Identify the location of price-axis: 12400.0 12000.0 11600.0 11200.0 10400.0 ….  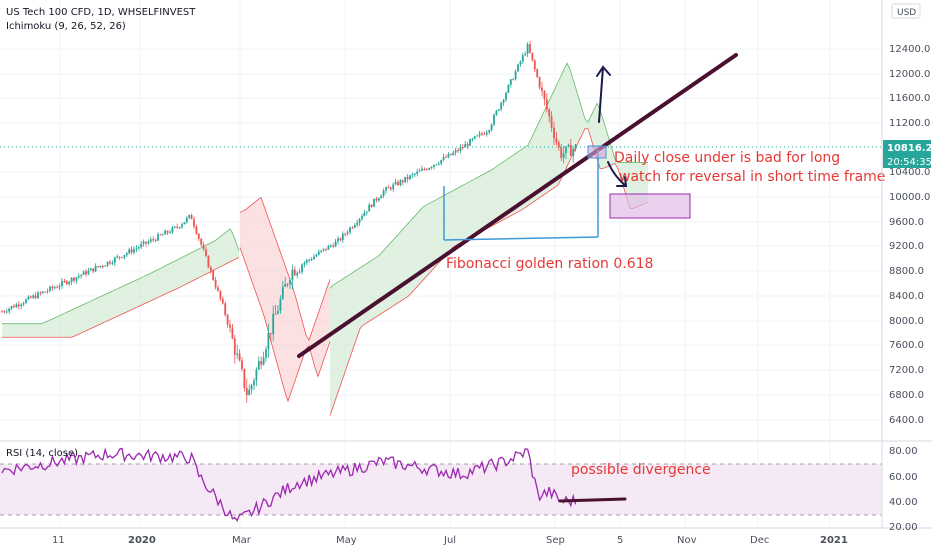
(909, 235).